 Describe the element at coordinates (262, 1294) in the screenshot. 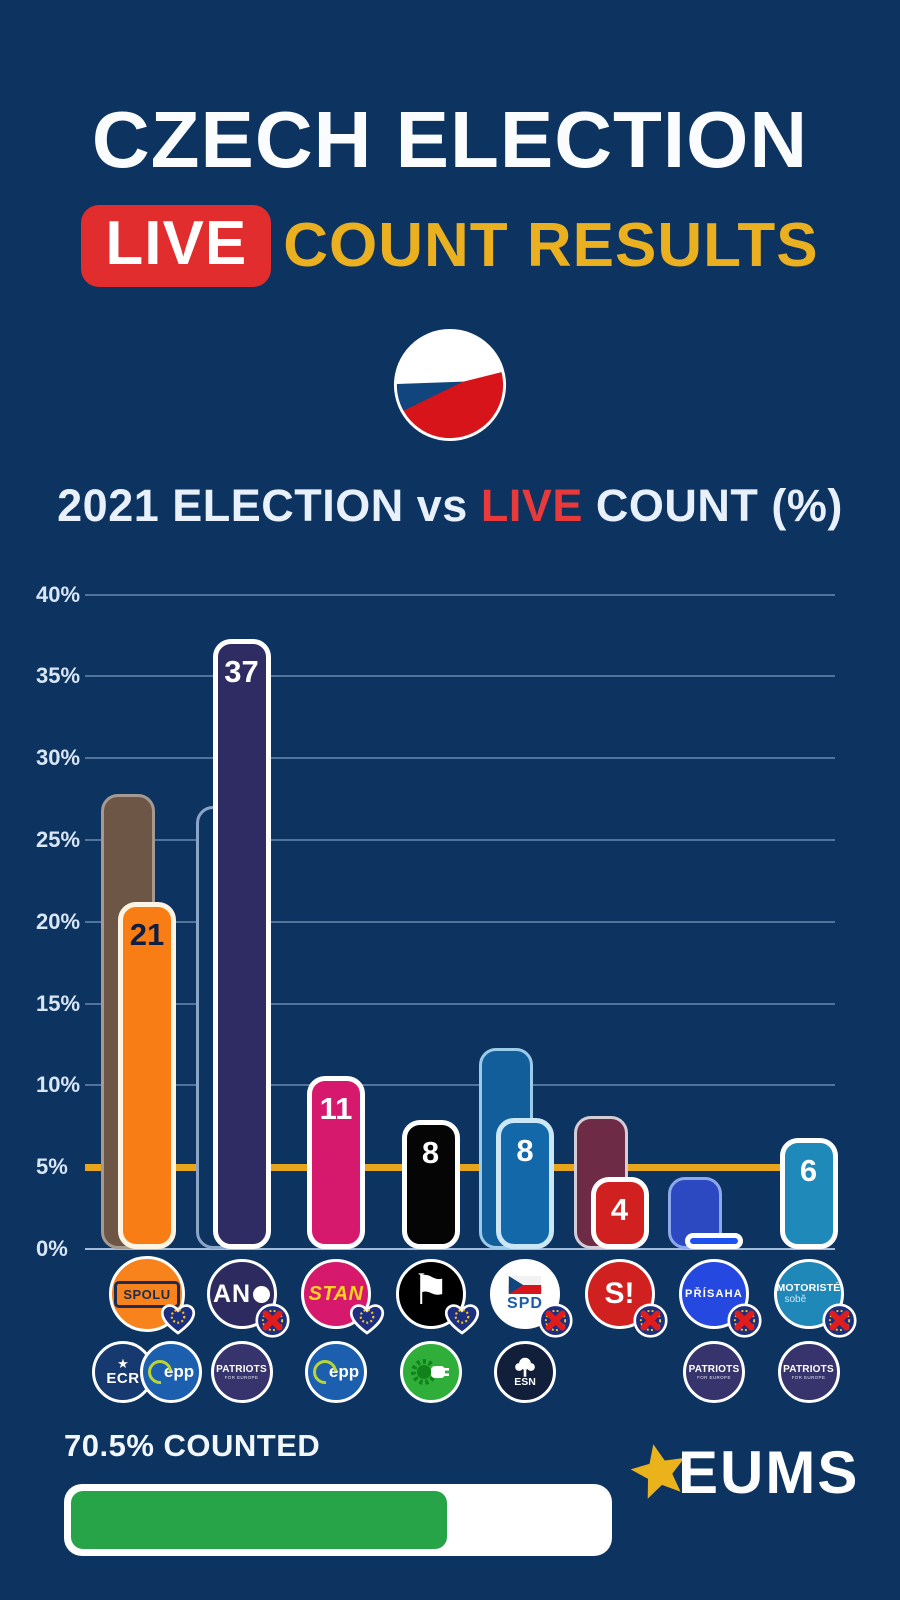

I see `ano-dot-icon` at that location.